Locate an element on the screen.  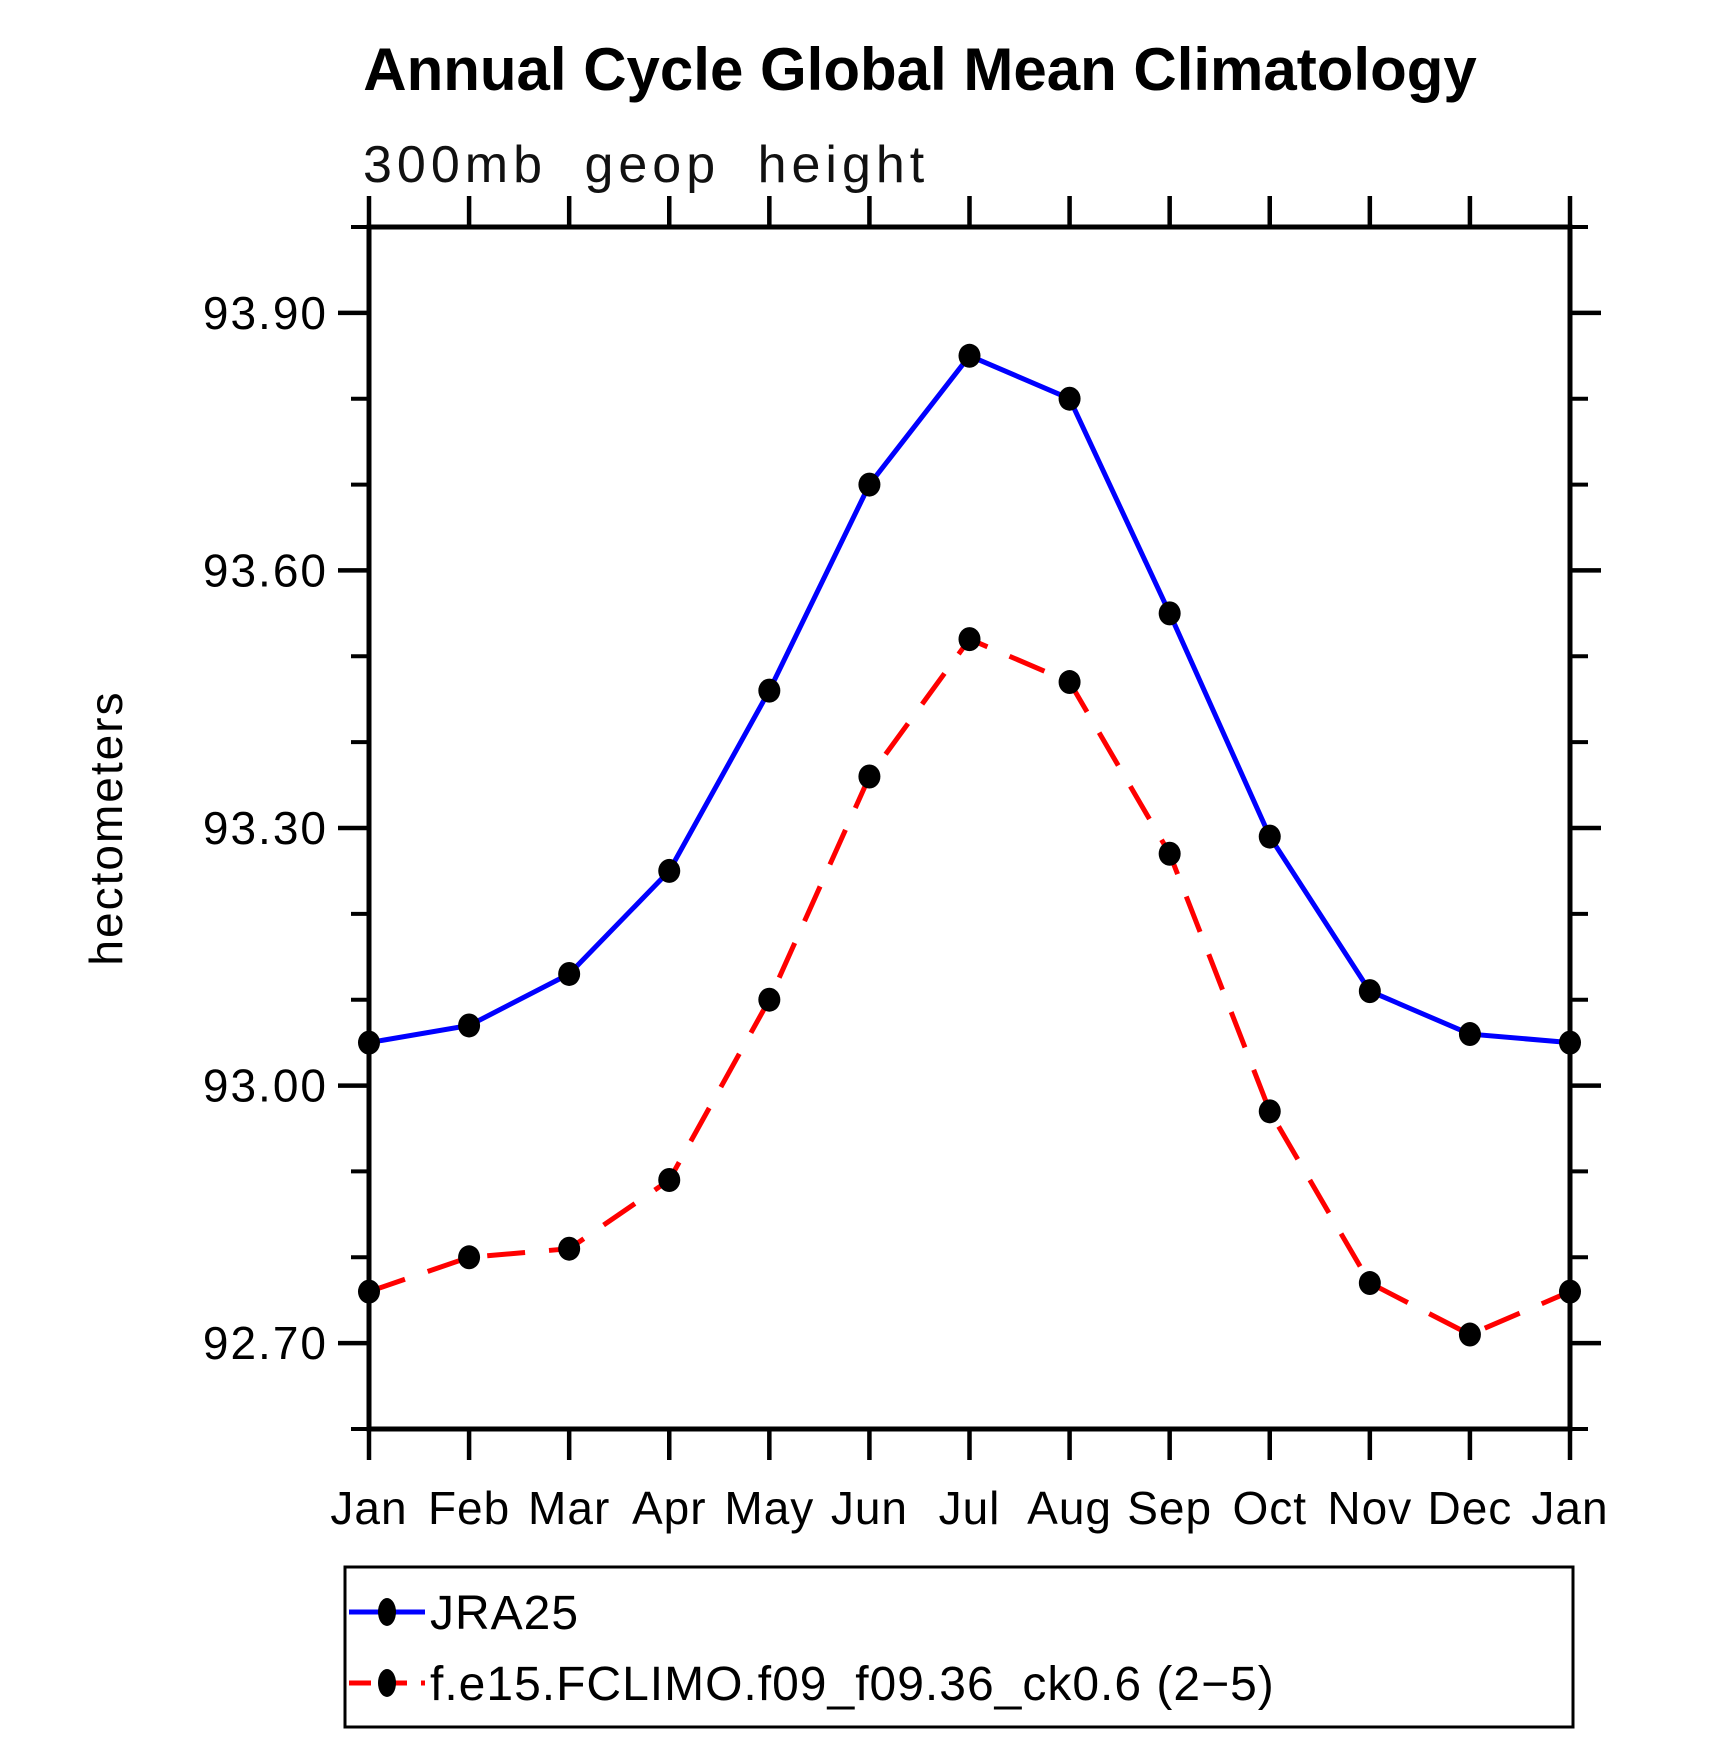
legend-entry-label: JRA25 is located at coordinates (504, 1613).